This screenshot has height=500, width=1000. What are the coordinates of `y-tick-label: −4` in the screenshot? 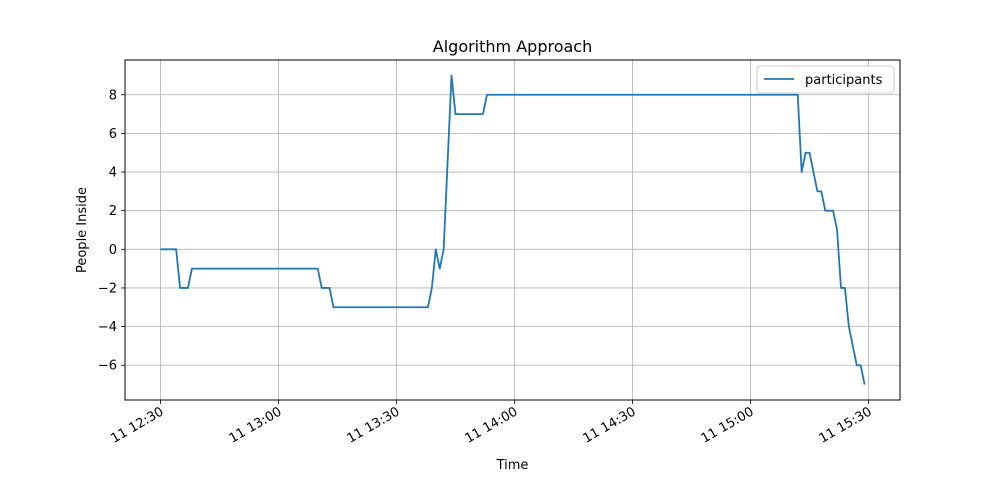 It's located at (107, 327).